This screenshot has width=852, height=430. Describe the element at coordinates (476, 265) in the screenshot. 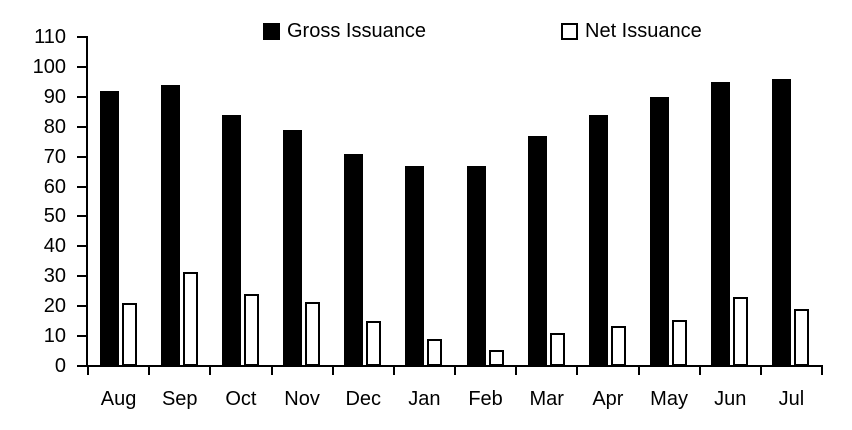

I see `bar-gross-feb` at that location.